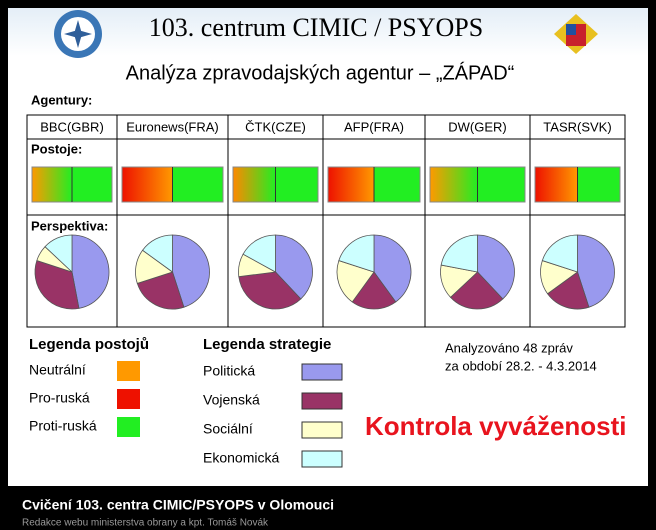 The height and width of the screenshot is (530, 656). What do you see at coordinates (57, 370) in the screenshot?
I see `legend-label: Neutrální` at bounding box center [57, 370].